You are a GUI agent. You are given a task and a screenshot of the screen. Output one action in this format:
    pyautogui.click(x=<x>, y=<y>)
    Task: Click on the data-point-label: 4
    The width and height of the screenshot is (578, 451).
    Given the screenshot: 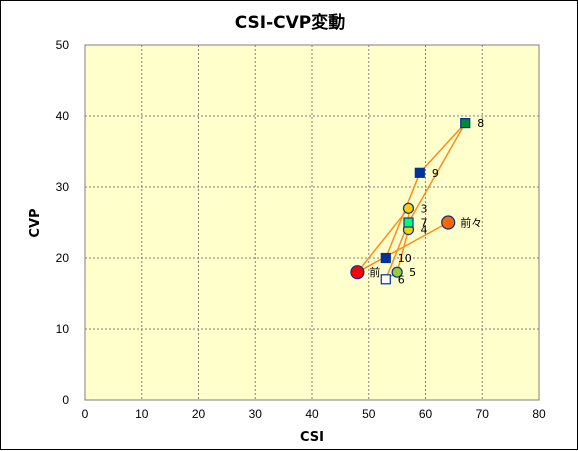 What is the action you would take?
    pyautogui.click(x=423, y=230)
    